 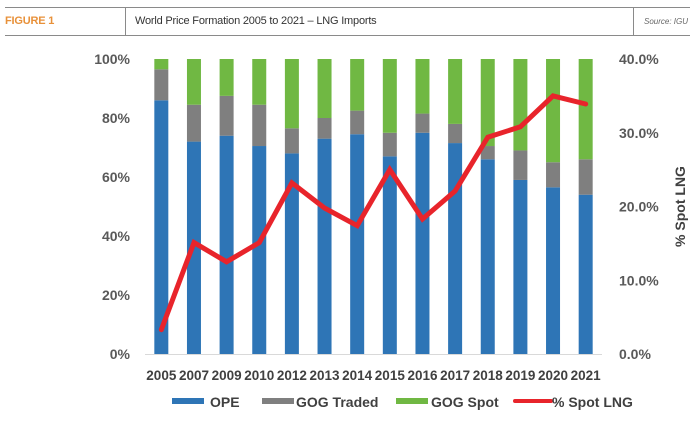 I want to click on x-tick-label: 2019, so click(x=520, y=375).